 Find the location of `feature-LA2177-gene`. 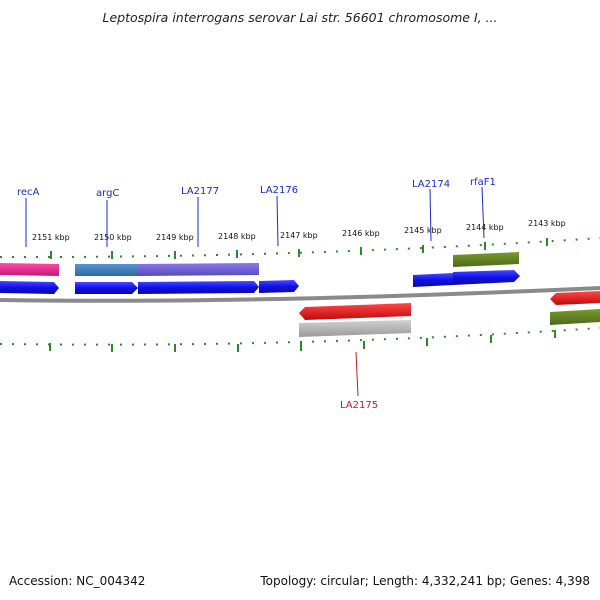

feature-LA2177-gene is located at coordinates (198, 269).